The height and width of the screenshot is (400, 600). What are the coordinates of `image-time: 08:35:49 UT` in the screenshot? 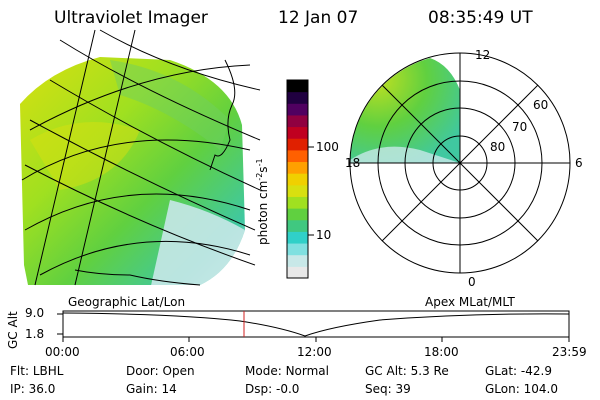 It's located at (480, 18).